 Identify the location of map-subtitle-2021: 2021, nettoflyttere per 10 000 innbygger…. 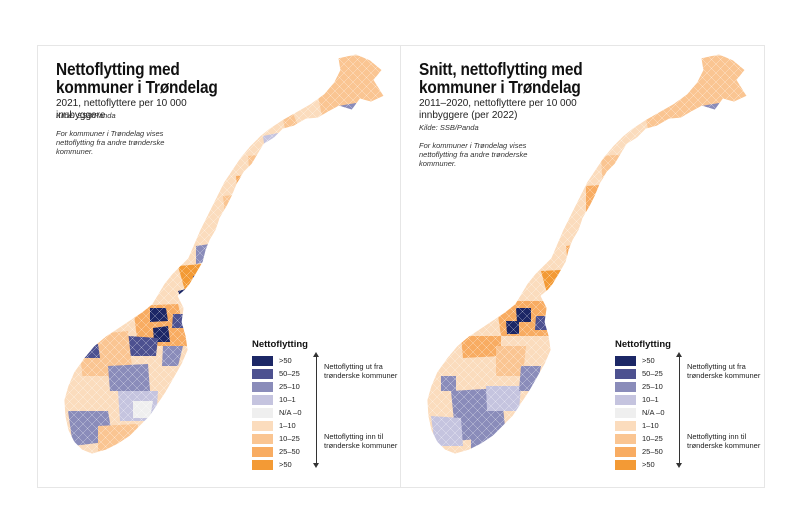
(121, 109).